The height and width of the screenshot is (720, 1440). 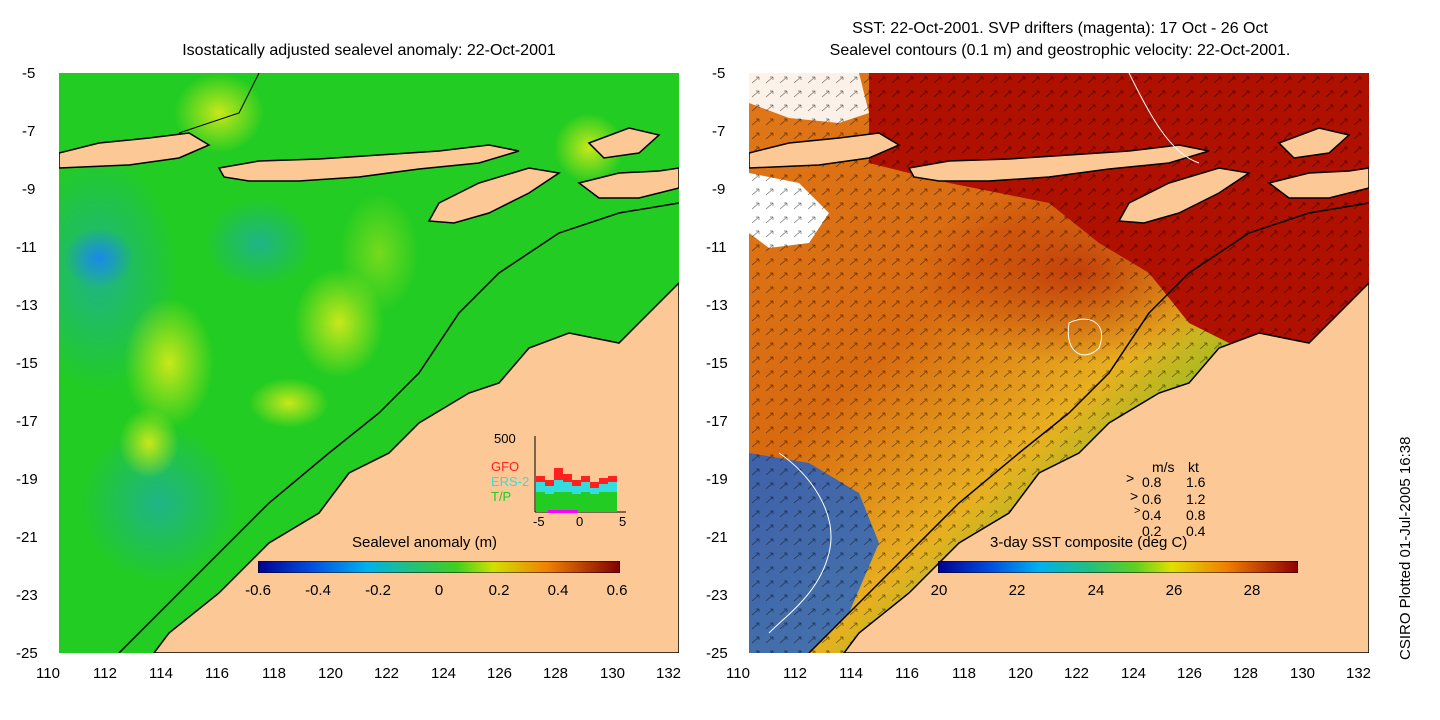 I want to click on velocity-key-ms: 0.8, so click(x=1152, y=482).